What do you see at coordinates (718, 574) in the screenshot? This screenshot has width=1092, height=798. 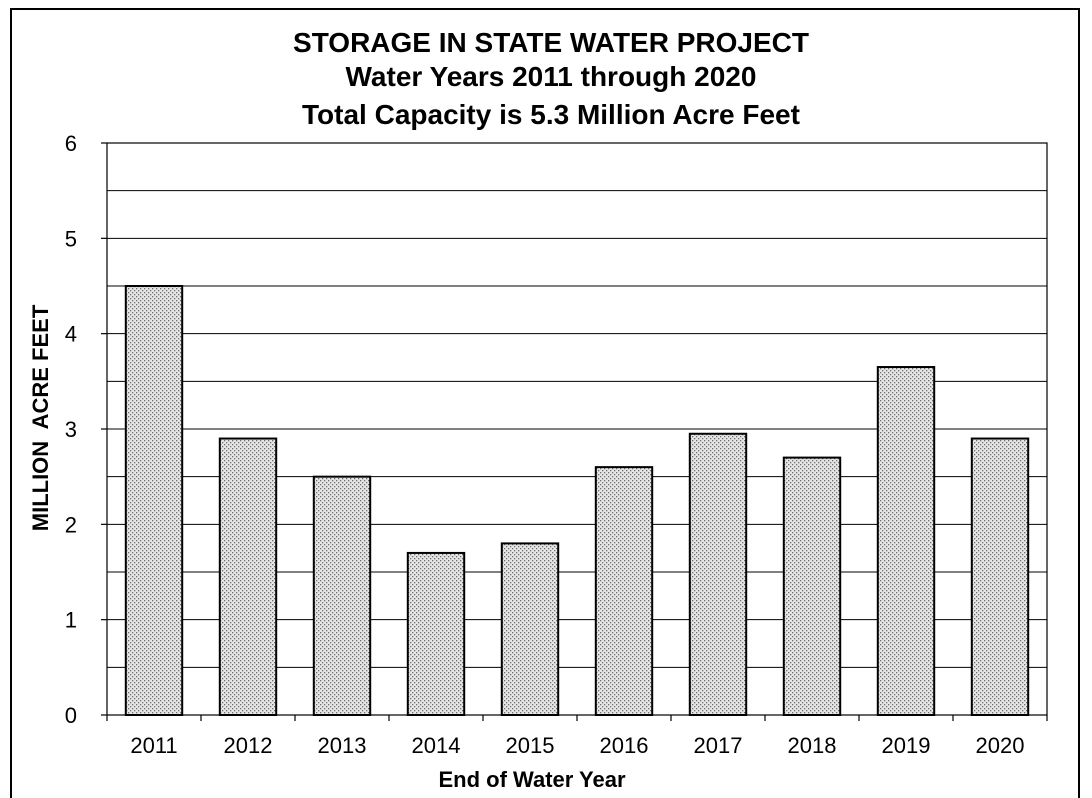 I see `bar-2017` at bounding box center [718, 574].